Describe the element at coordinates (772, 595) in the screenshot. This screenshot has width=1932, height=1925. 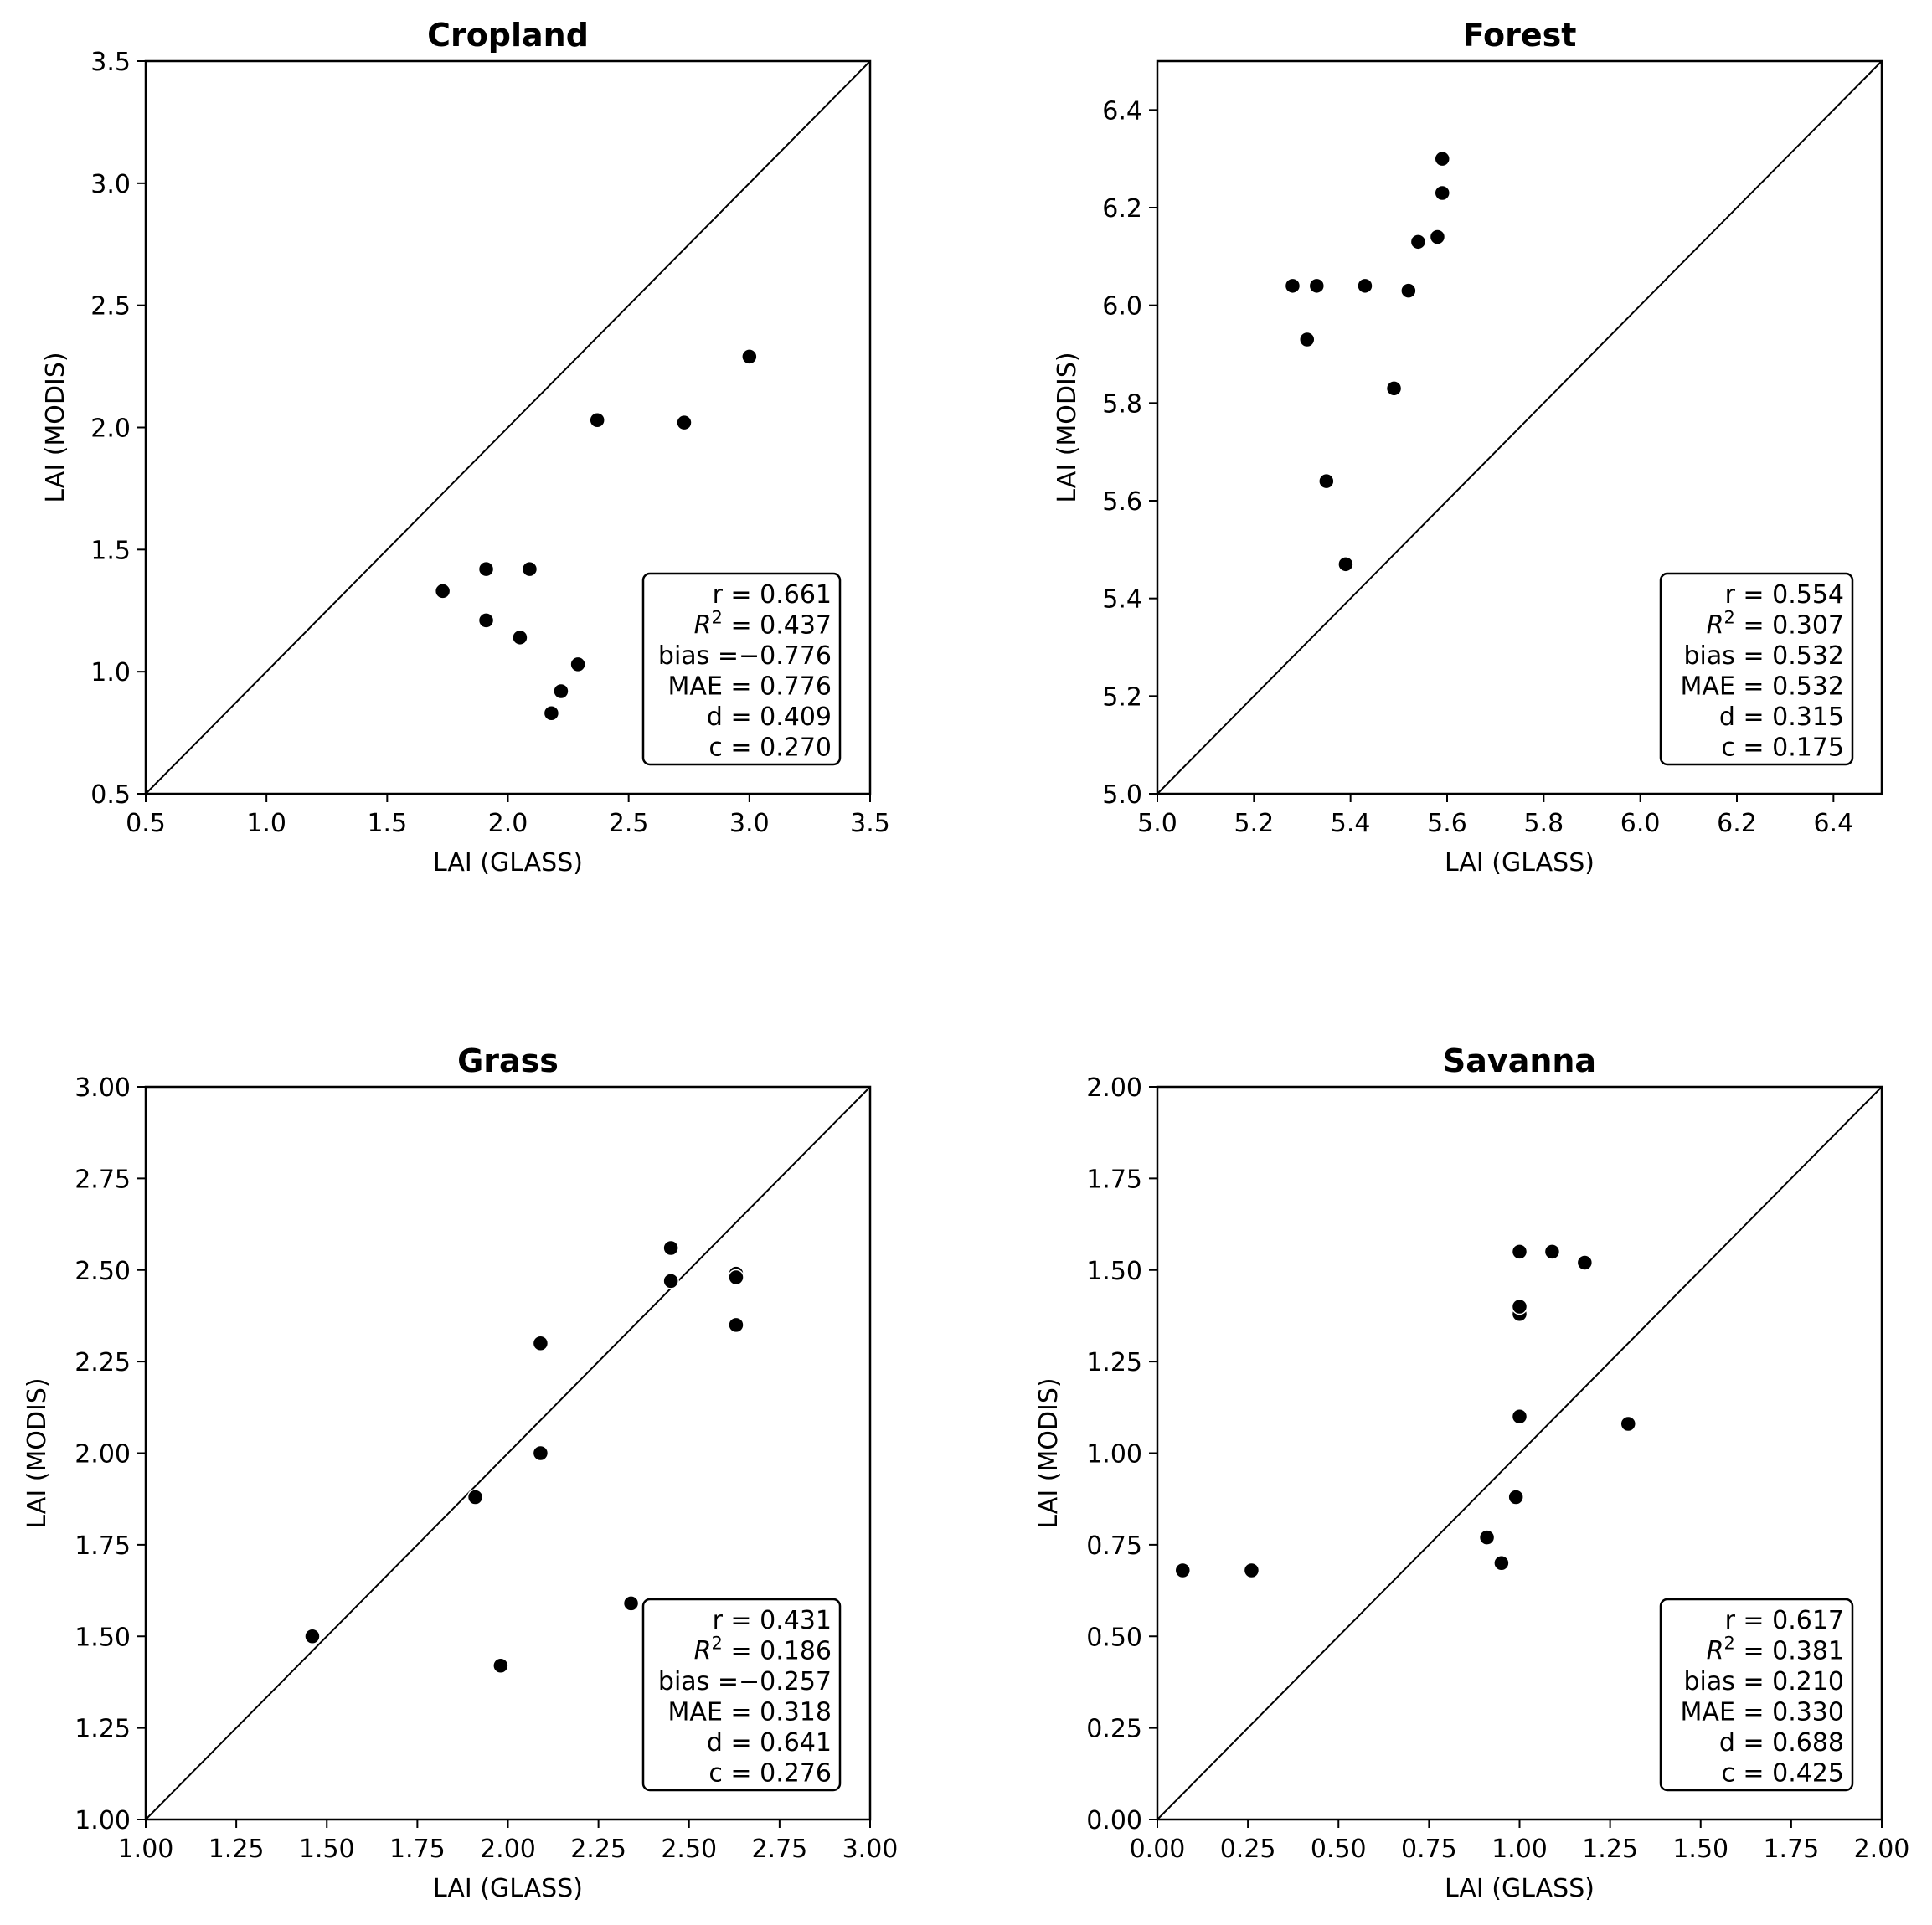
I see `stat-line: r = 0.661` at that location.